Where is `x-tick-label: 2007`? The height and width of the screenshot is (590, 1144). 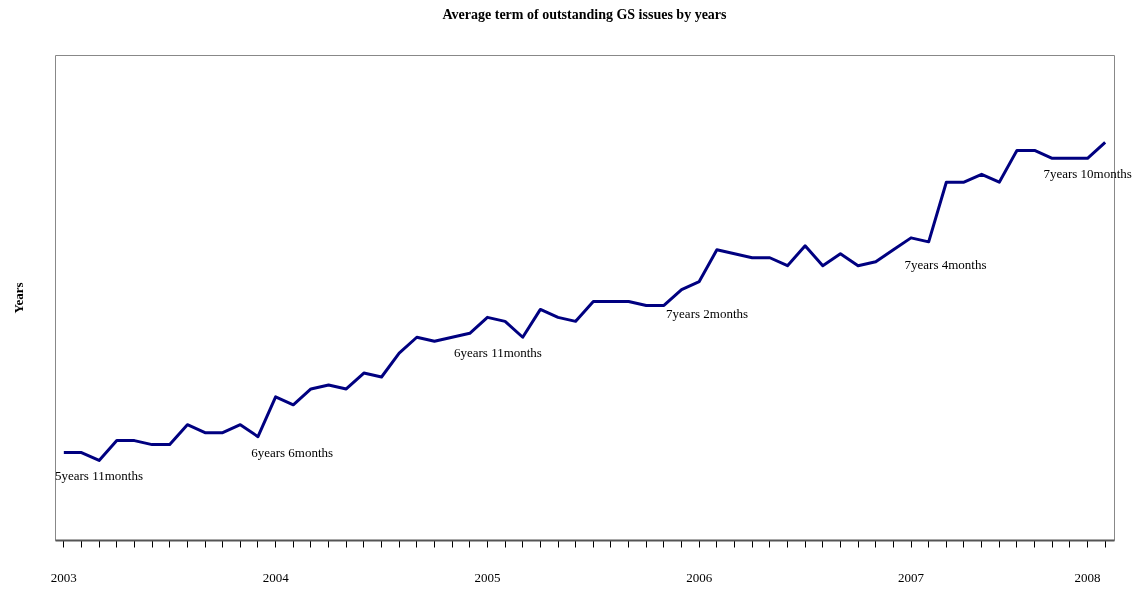 x-tick-label: 2007 is located at coordinates (911, 577).